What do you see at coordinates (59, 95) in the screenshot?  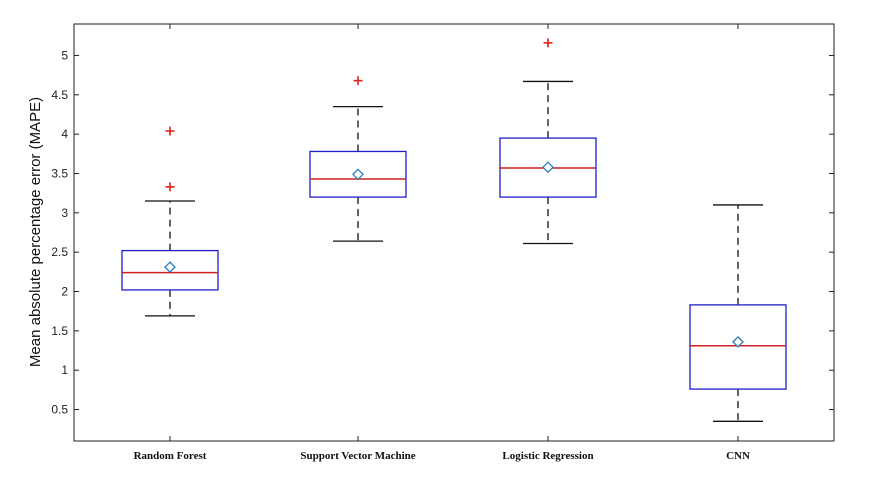 I see `y-tick-label: 4.5` at bounding box center [59, 95].